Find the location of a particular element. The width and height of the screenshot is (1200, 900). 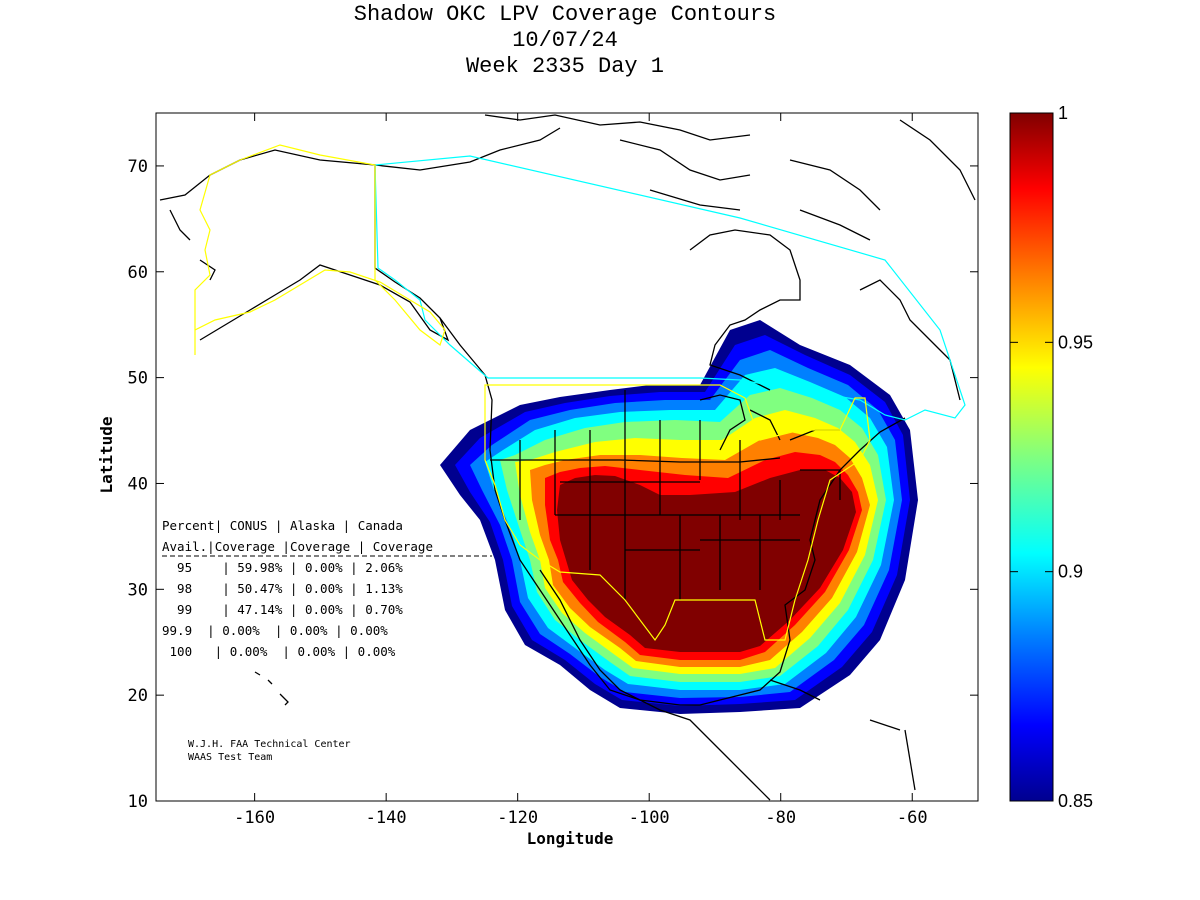

x-tick-label: -160 is located at coordinates (254, 818).